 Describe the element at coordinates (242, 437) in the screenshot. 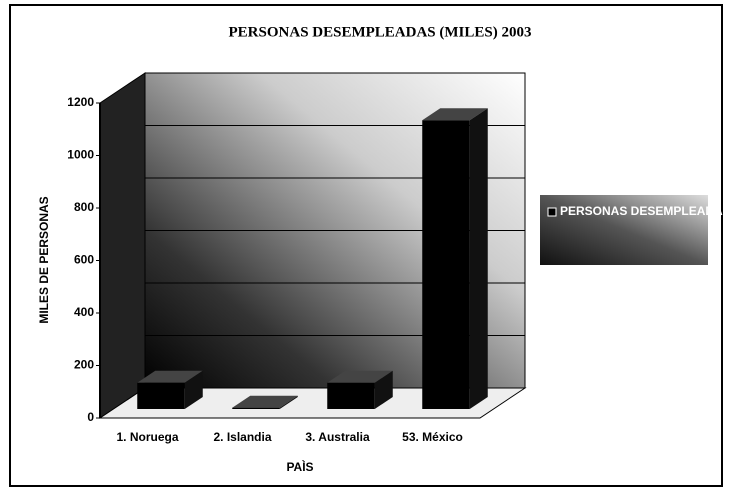

I see `x-tick-label: 2. Islandia` at that location.